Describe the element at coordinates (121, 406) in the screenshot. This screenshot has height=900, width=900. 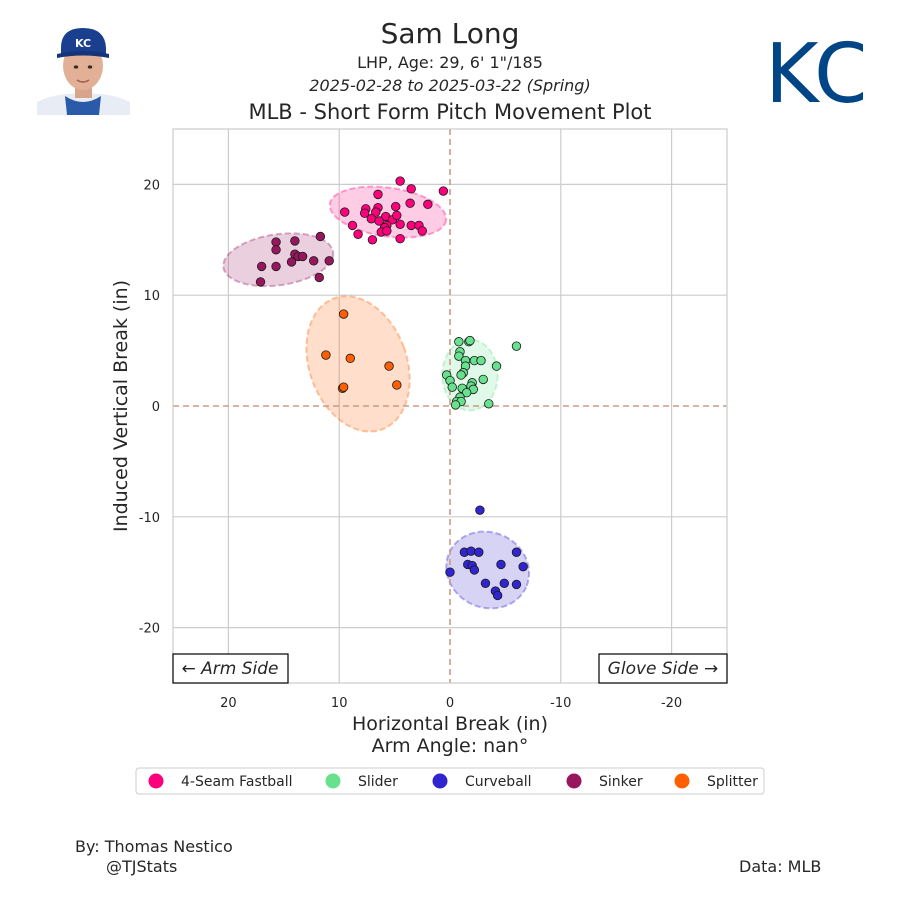
I see `y-axis-label: Induced Vertical Break (in)` at that location.